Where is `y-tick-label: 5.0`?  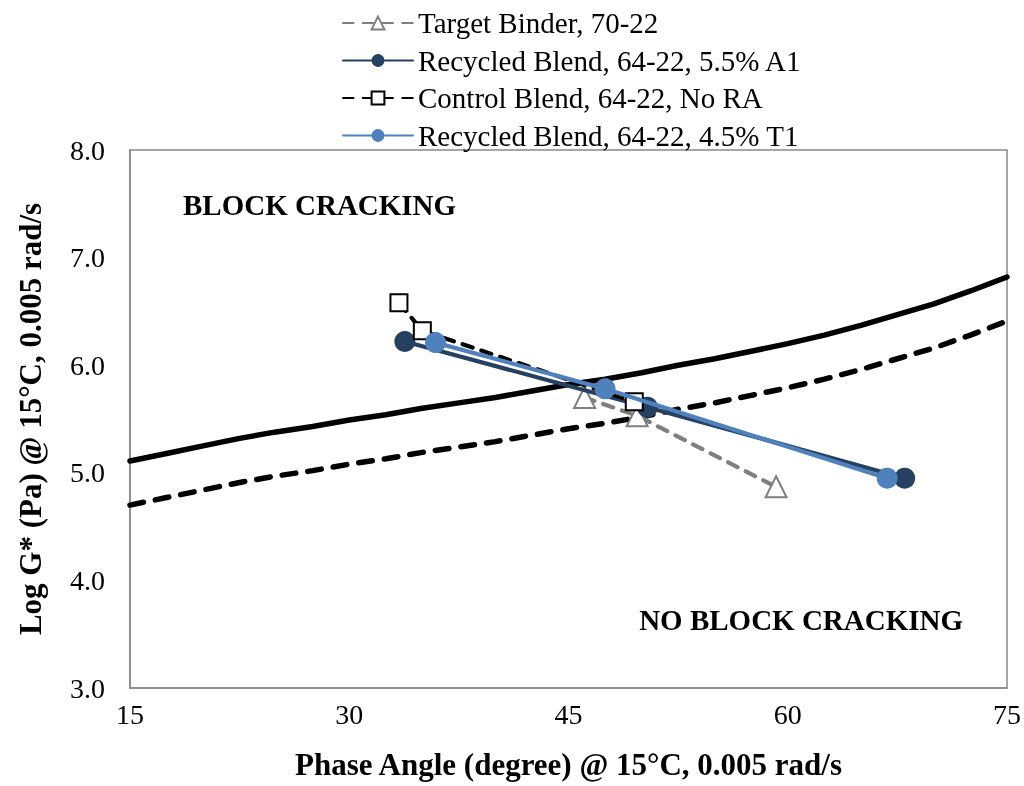 y-tick-label: 5.0 is located at coordinates (87, 473).